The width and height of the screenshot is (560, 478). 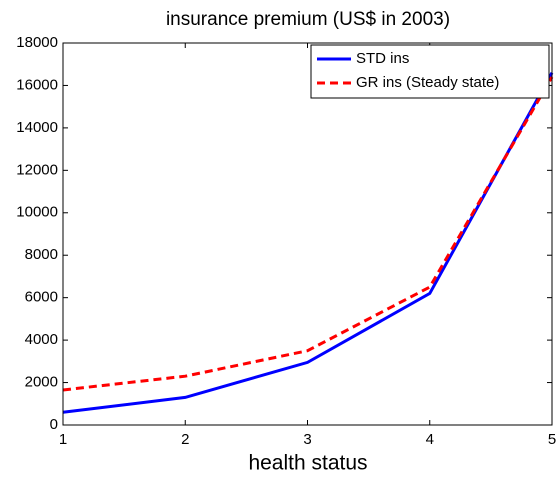 I want to click on legend-label: GR ins (Steady state), so click(x=427, y=82).